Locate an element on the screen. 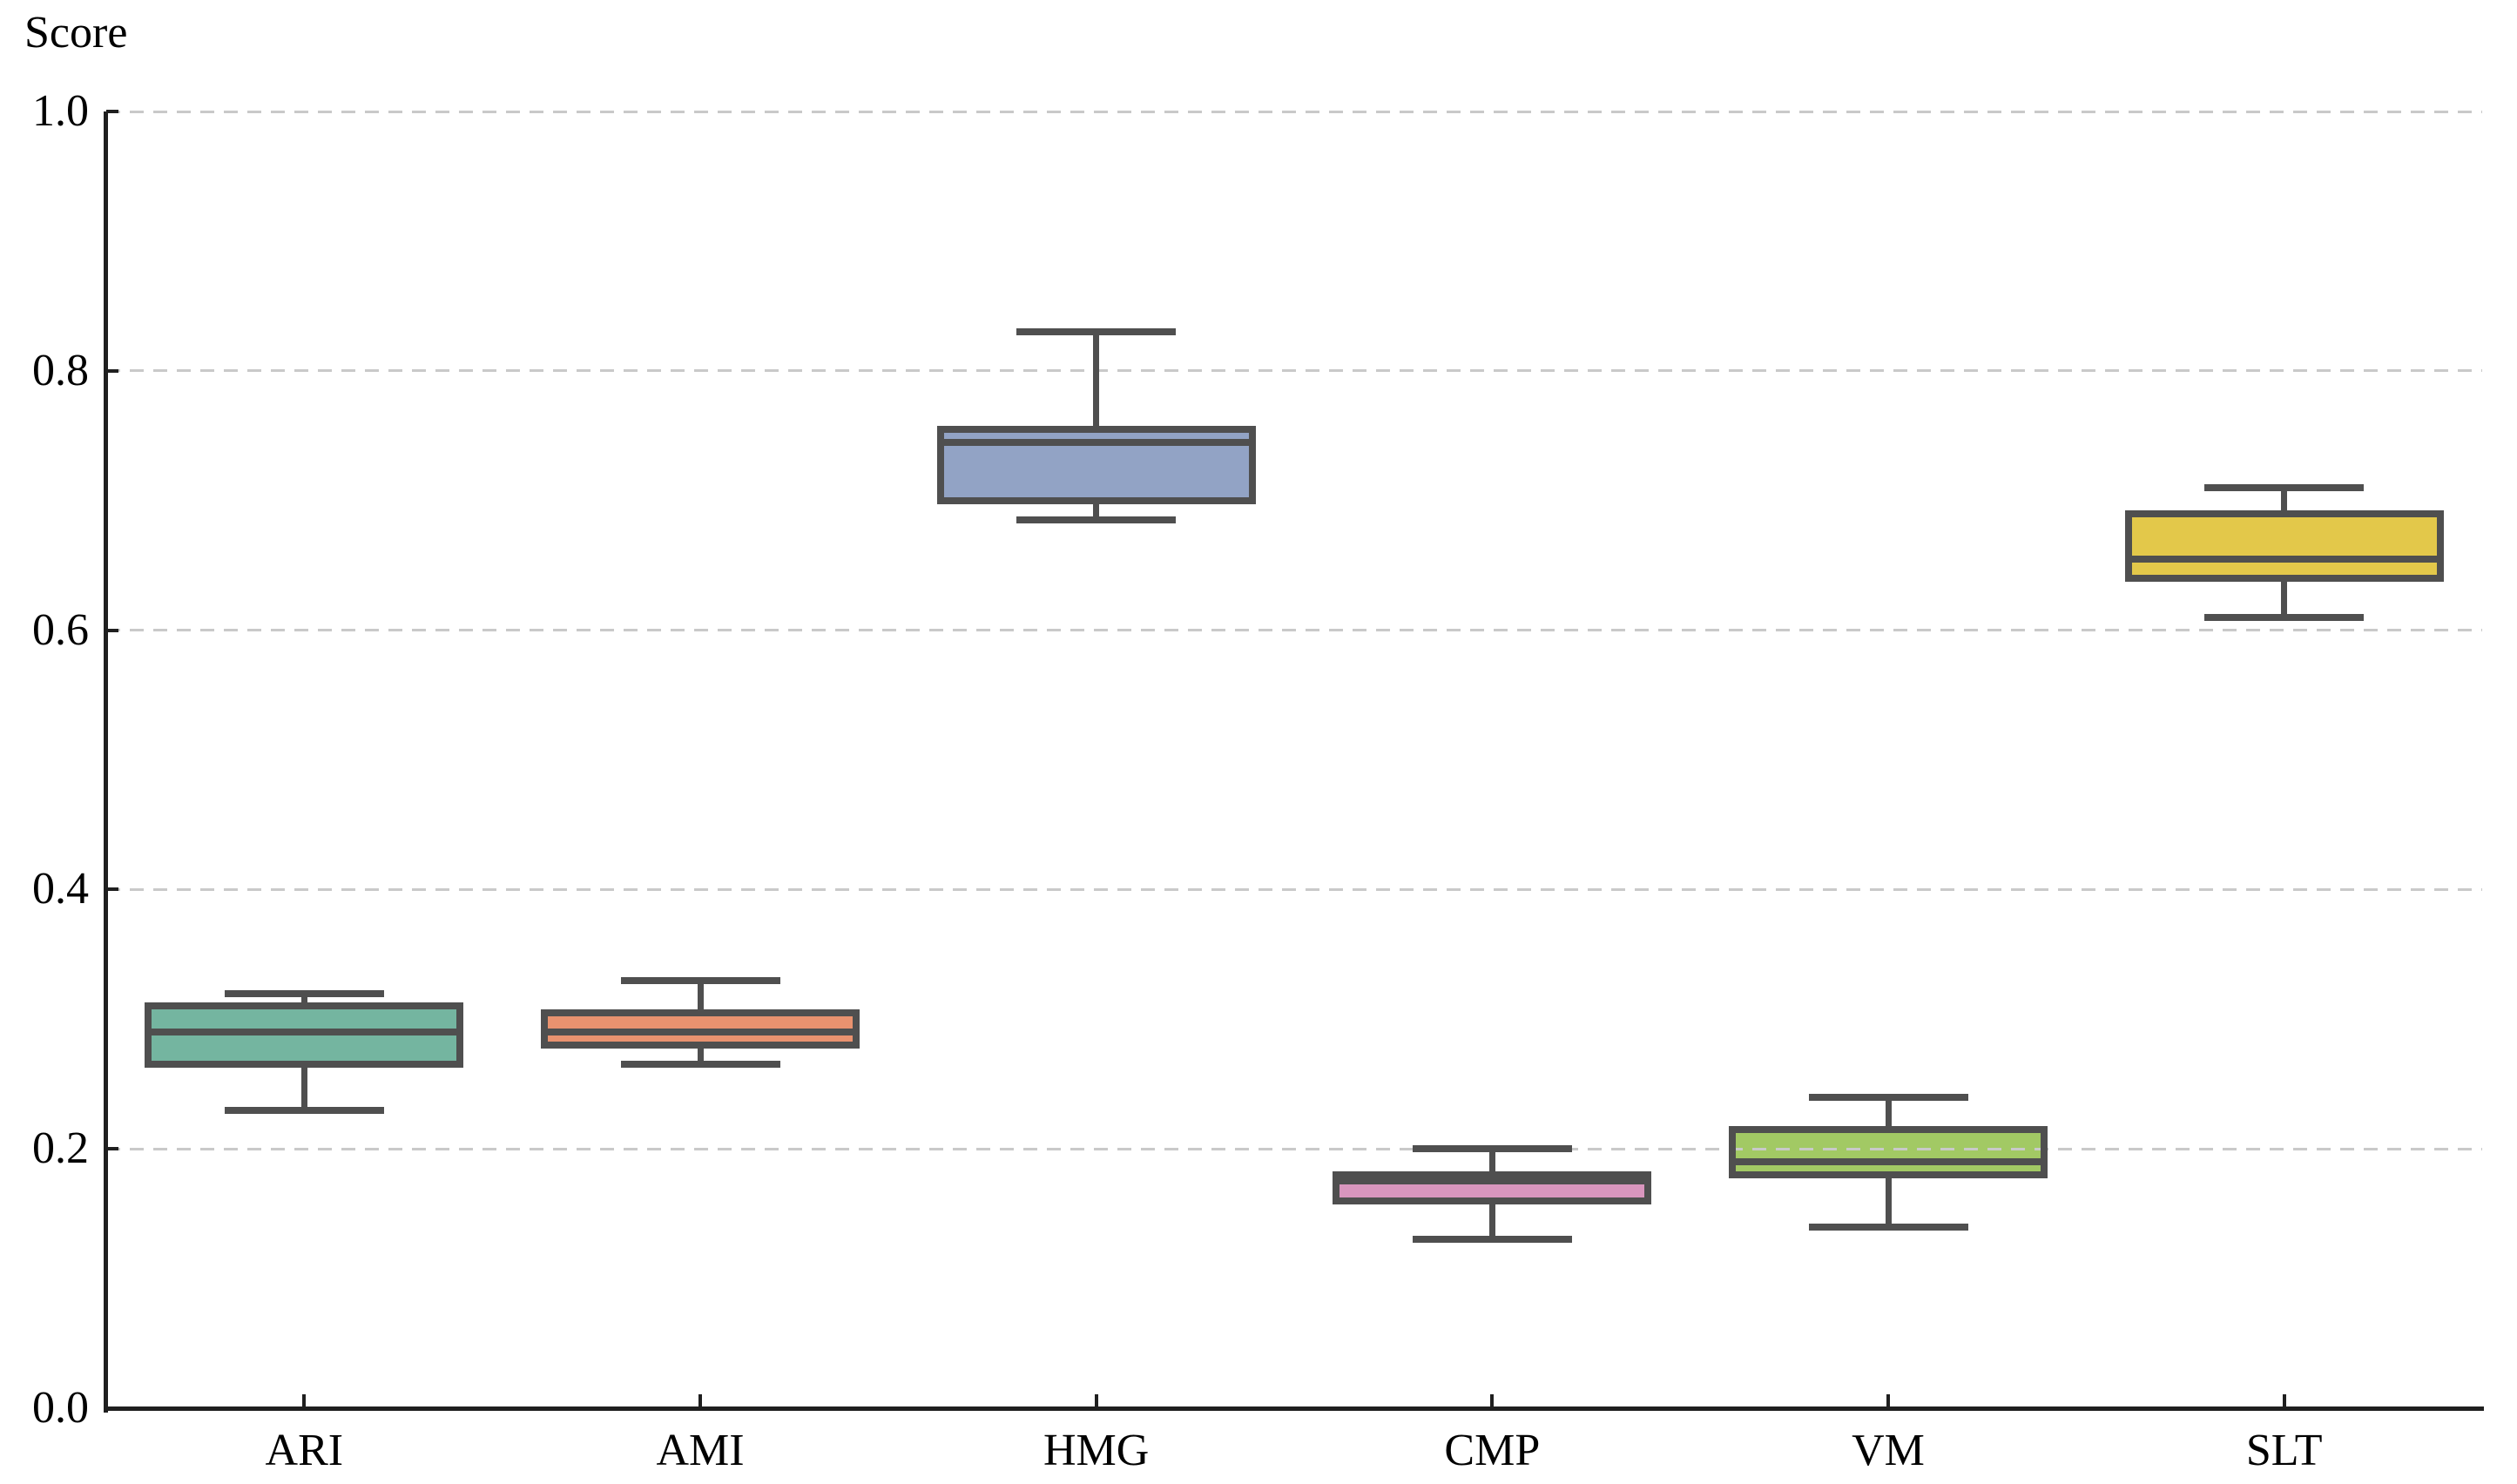 This screenshot has height=1484, width=2517. y-axis-title: Score is located at coordinates (76, 32).